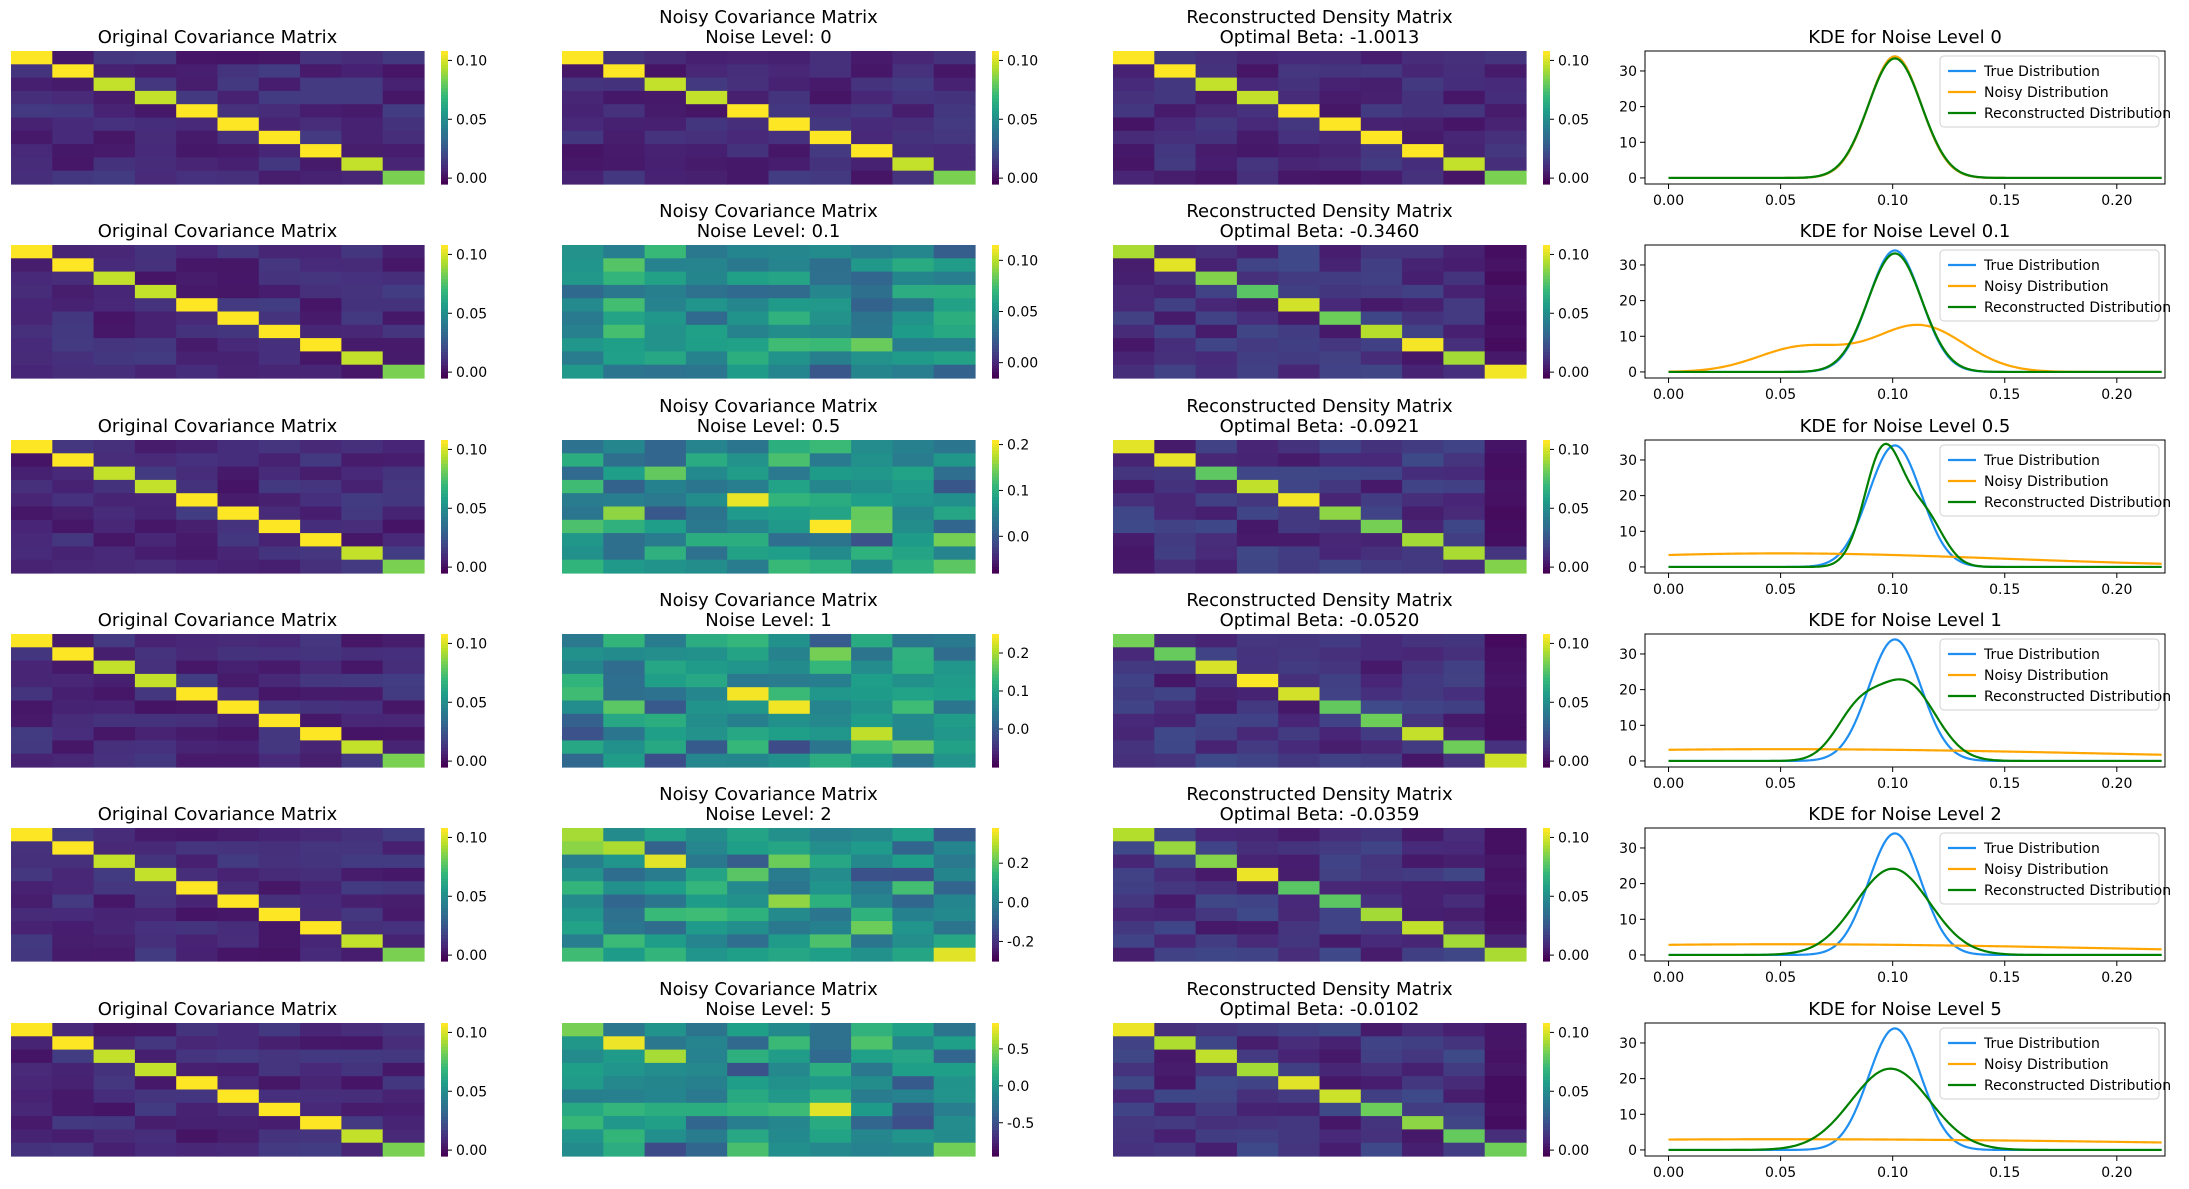 This screenshot has height=1189, width=2189. Describe the element at coordinates (1892, 784) in the screenshot. I see `x-tick-label: 0.10` at that location.